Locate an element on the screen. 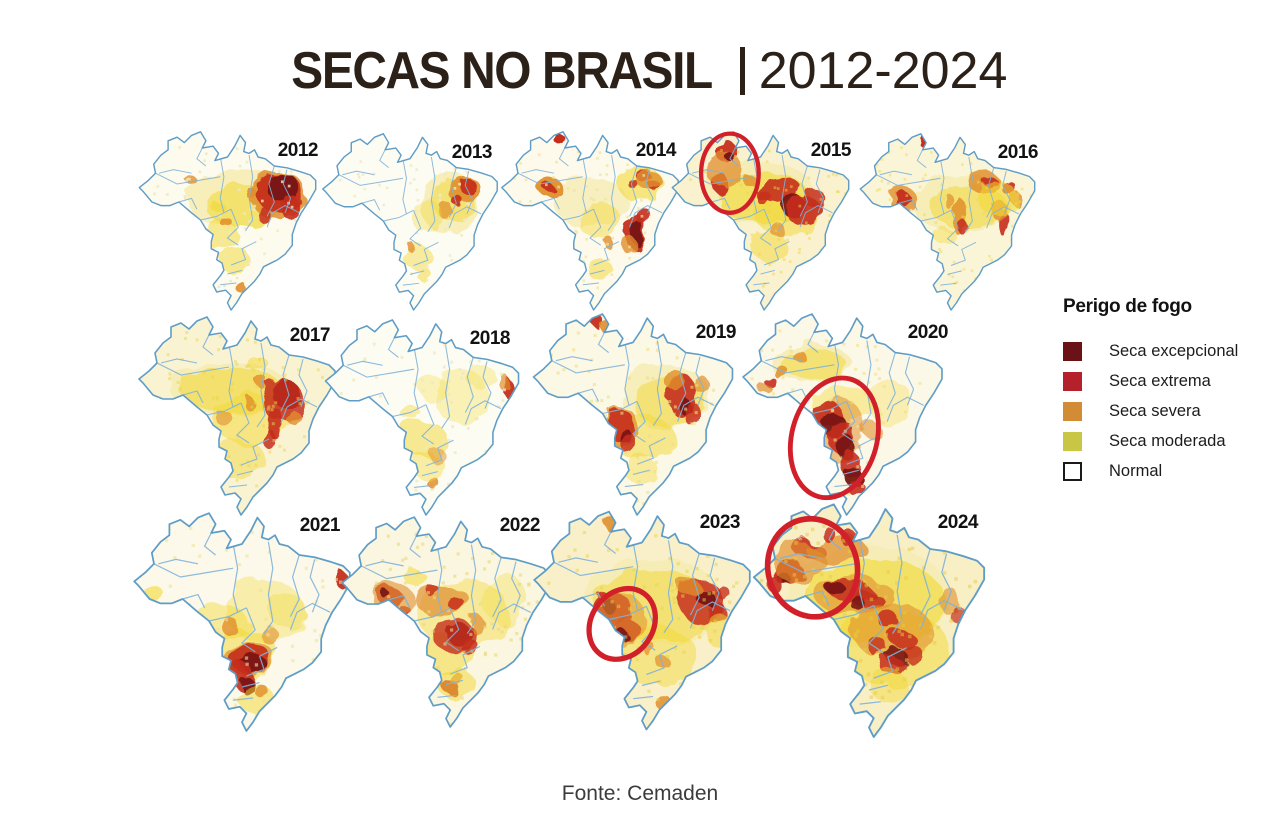 The width and height of the screenshot is (1280, 827). legend-item: Seca severa is located at coordinates (1163, 411).